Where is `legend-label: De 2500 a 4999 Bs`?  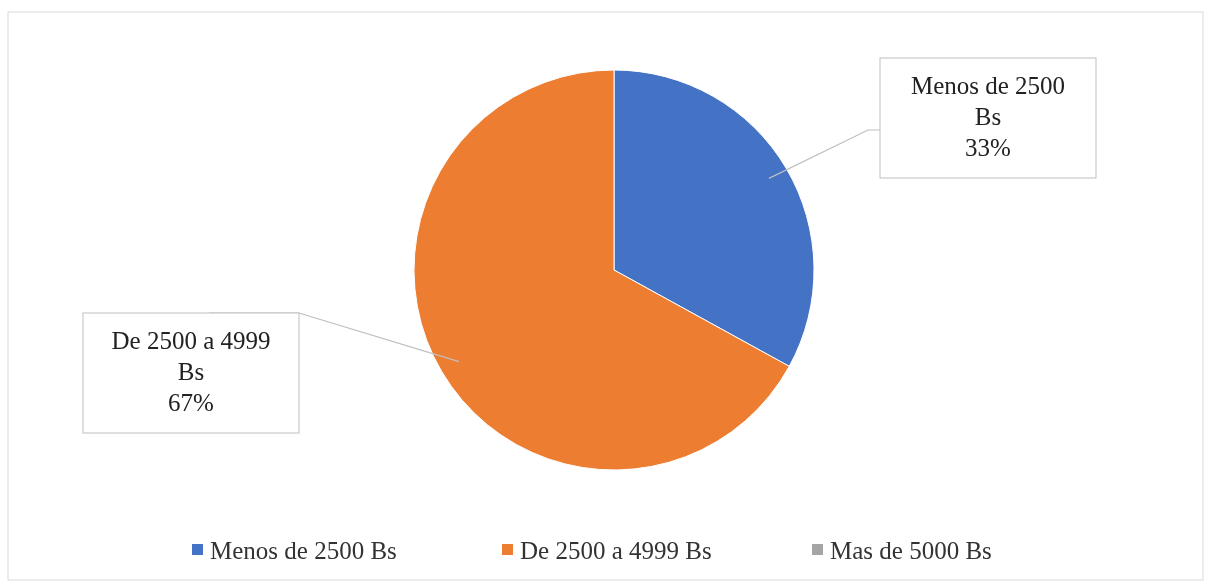 legend-label: De 2500 a 4999 Bs is located at coordinates (616, 550).